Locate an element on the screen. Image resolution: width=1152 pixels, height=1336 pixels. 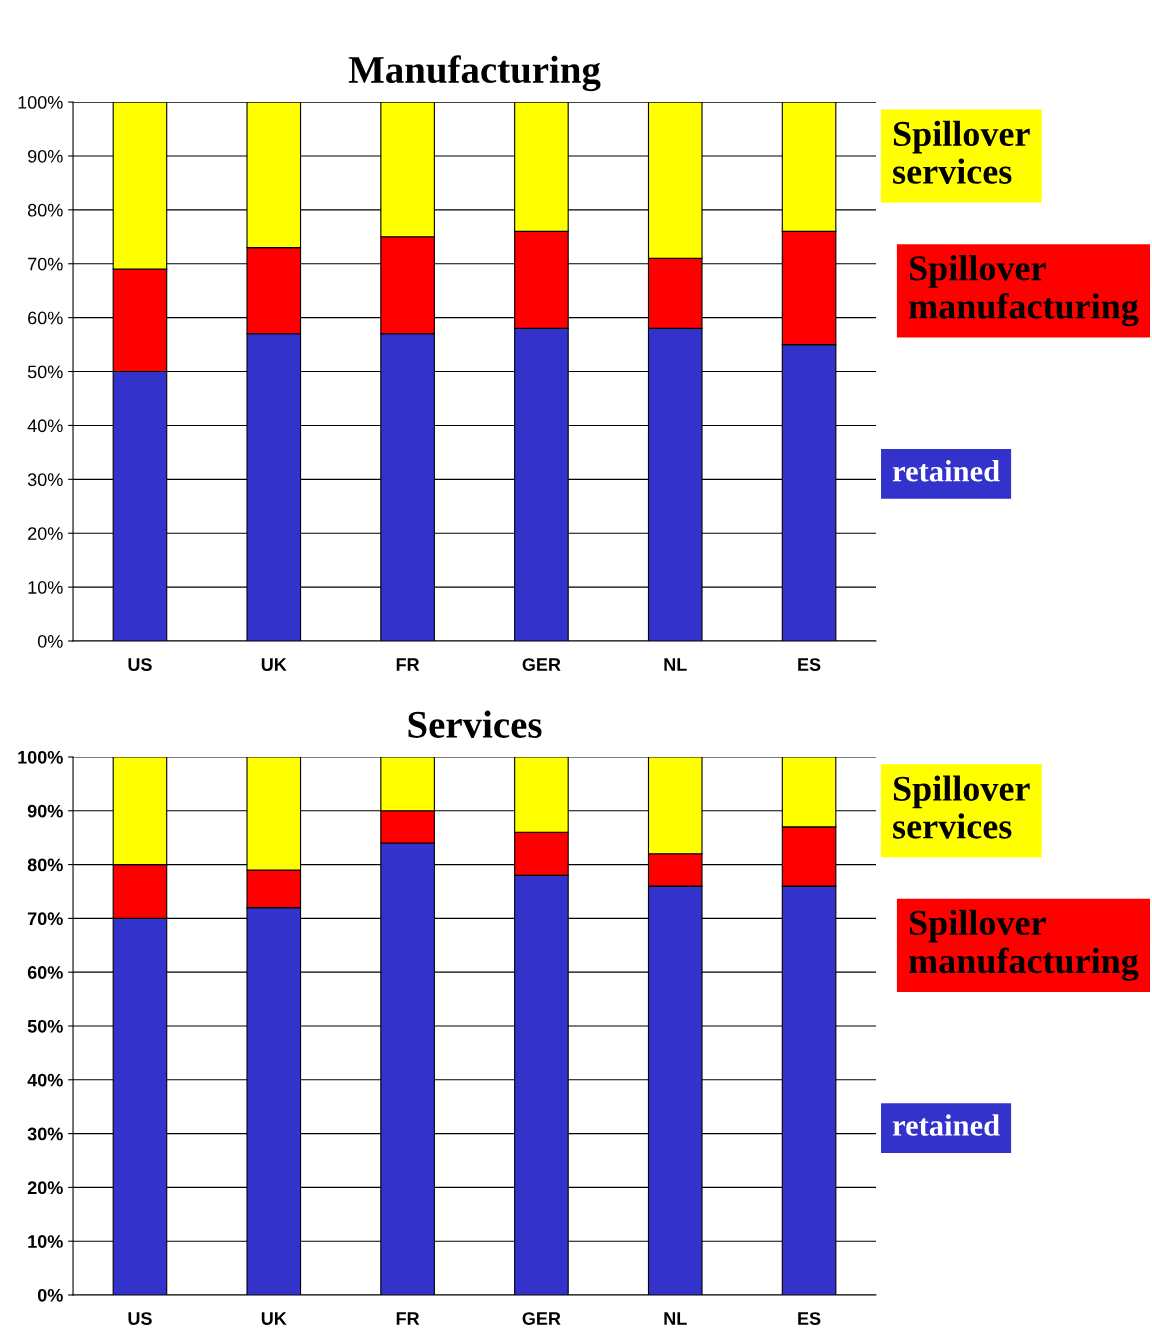
chart-title: Services is located at coordinates (475, 724).